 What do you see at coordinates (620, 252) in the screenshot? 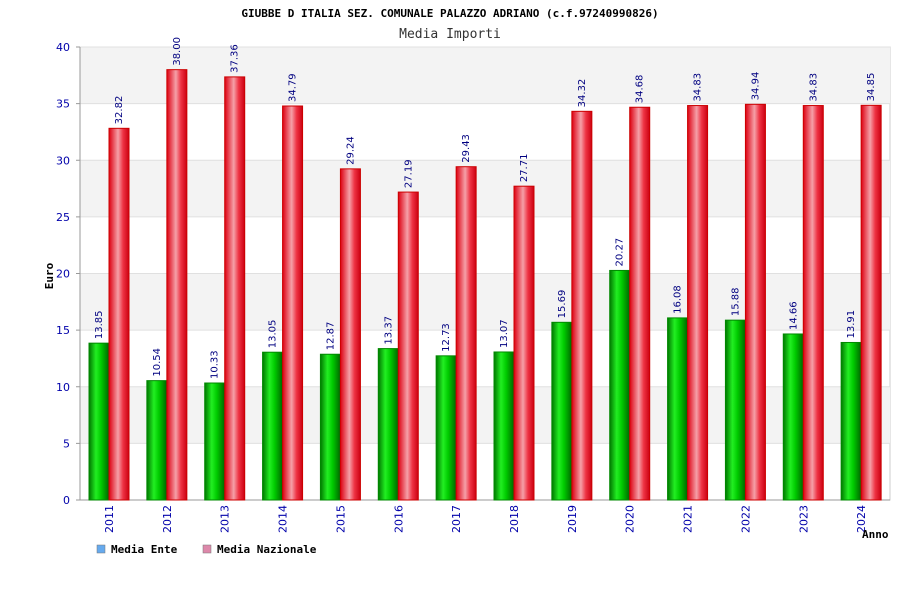
I see `data-label: 20.27` at bounding box center [620, 252].